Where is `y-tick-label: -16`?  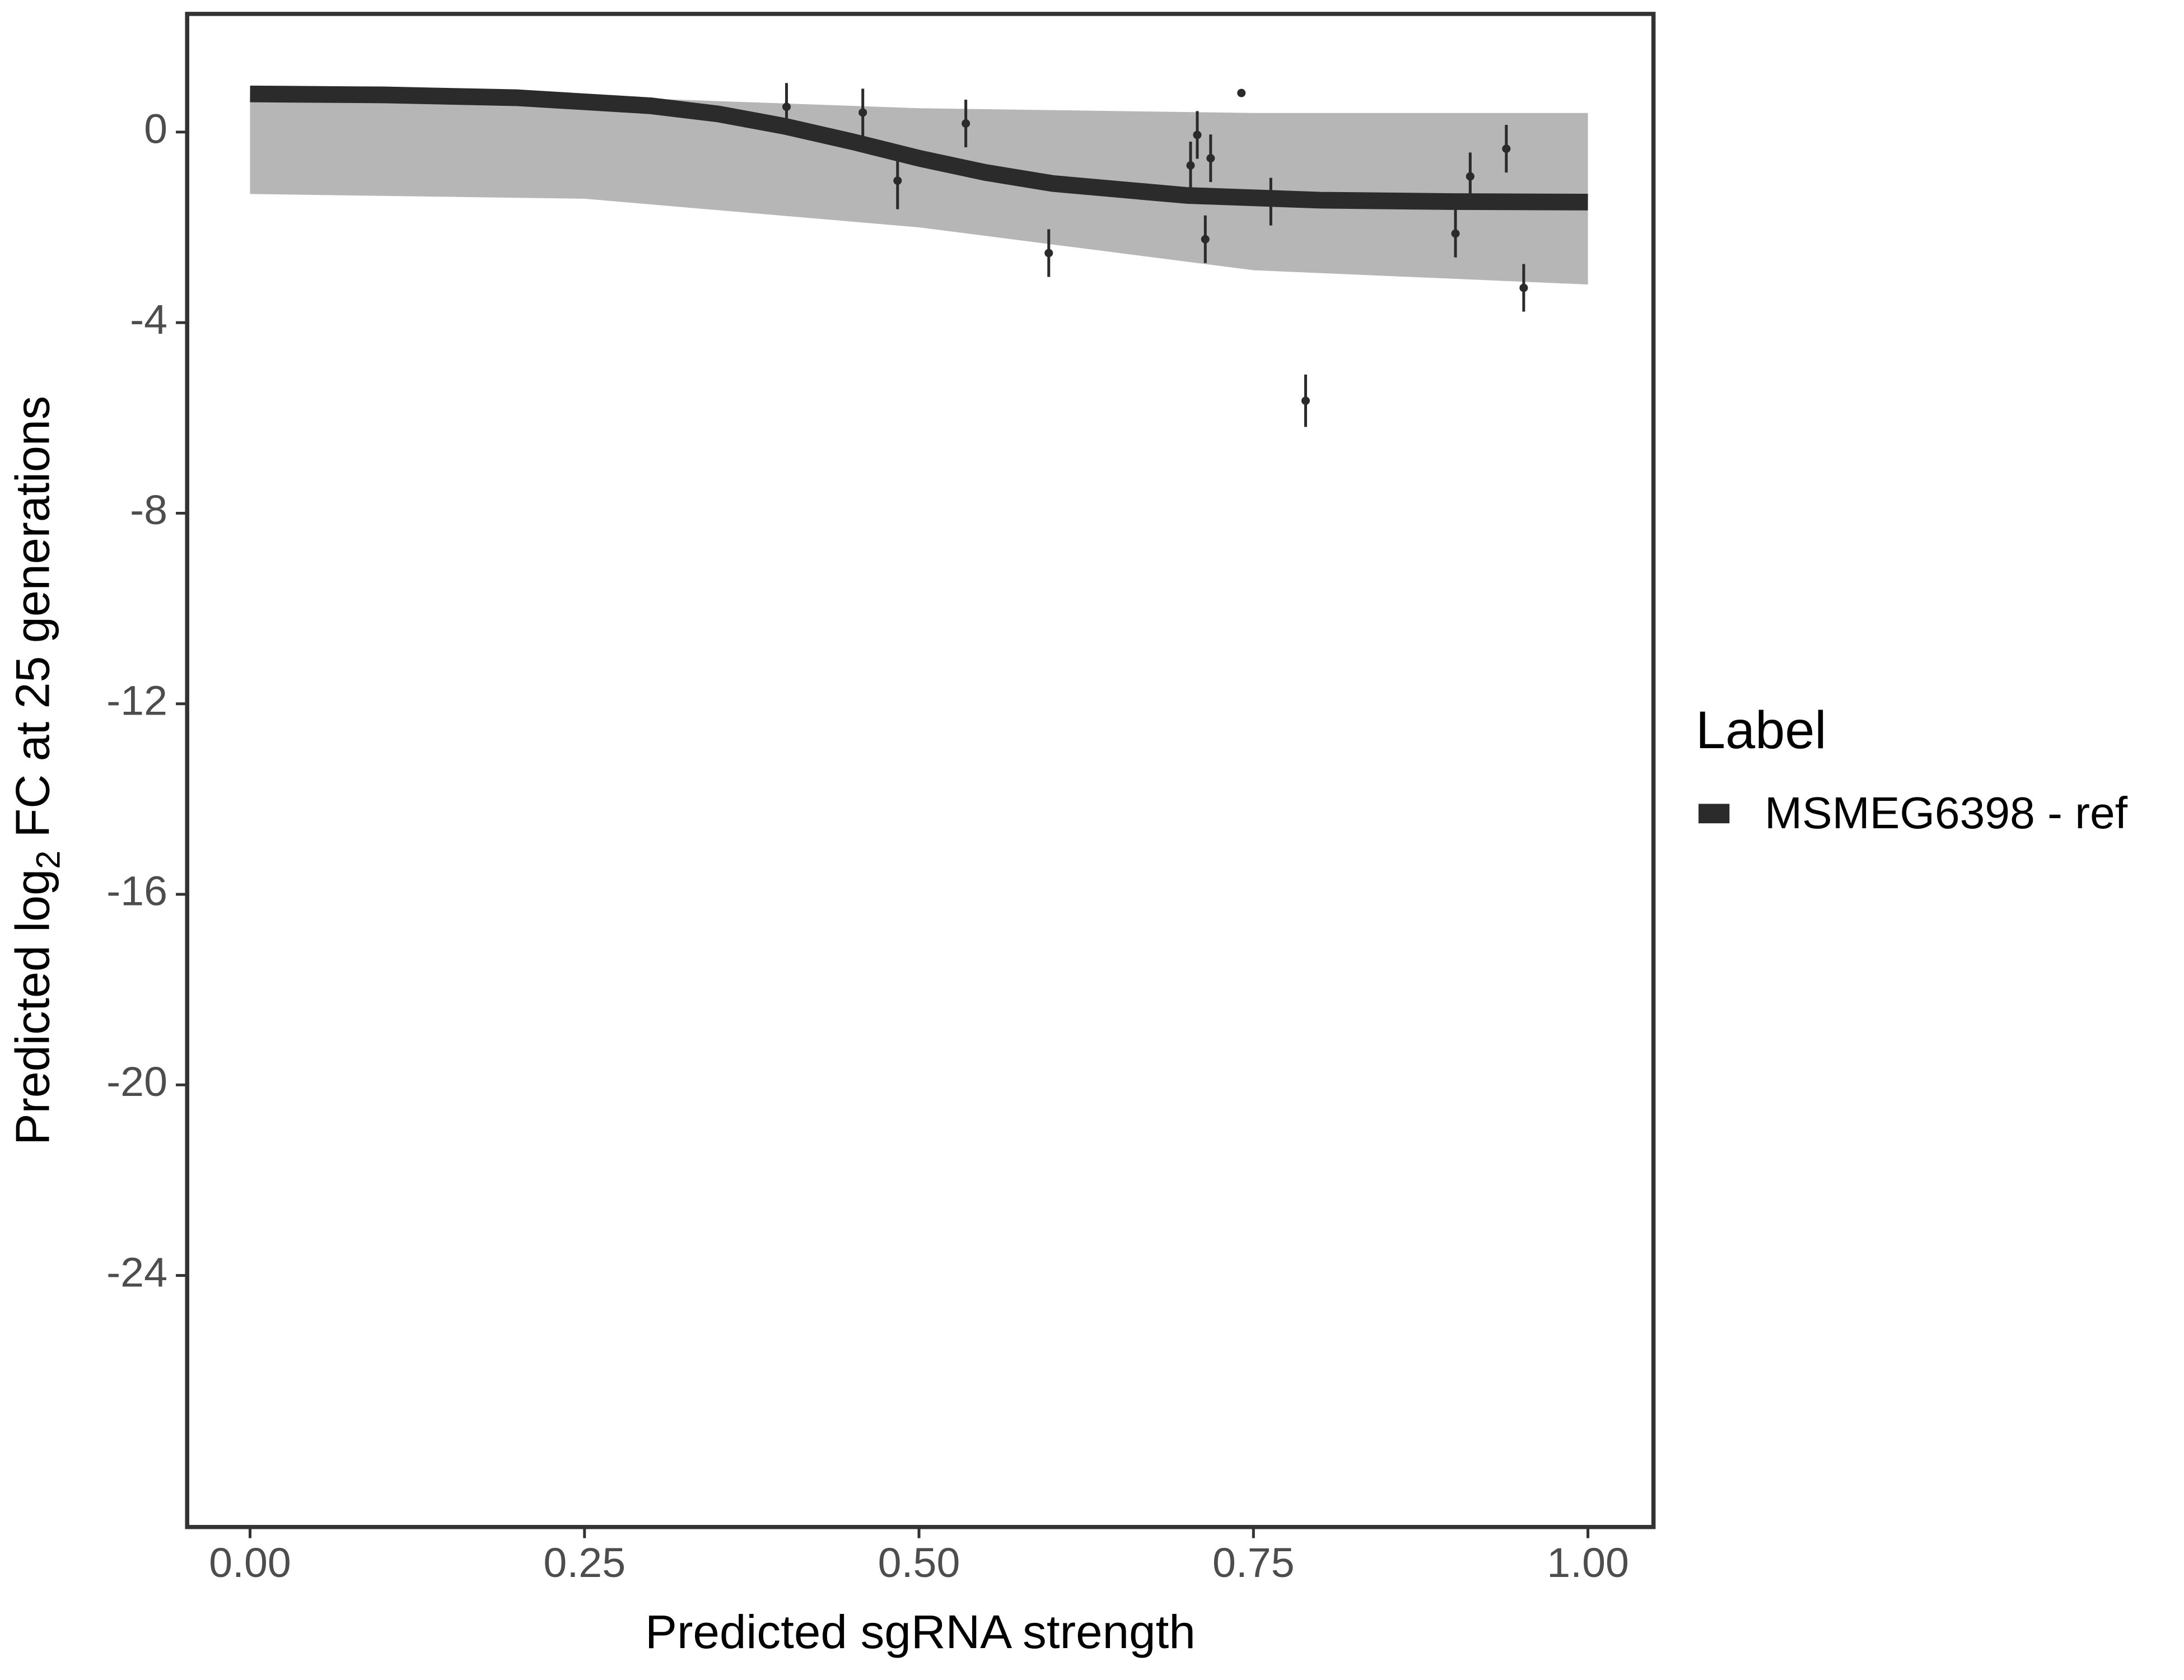
y-tick-label: -16 is located at coordinates (136, 891).